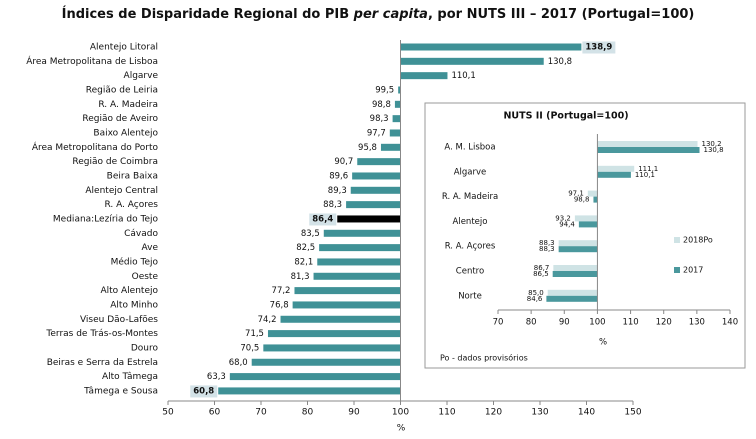 The image size is (756, 439). I want to click on value-label: 99,5, so click(384, 90).